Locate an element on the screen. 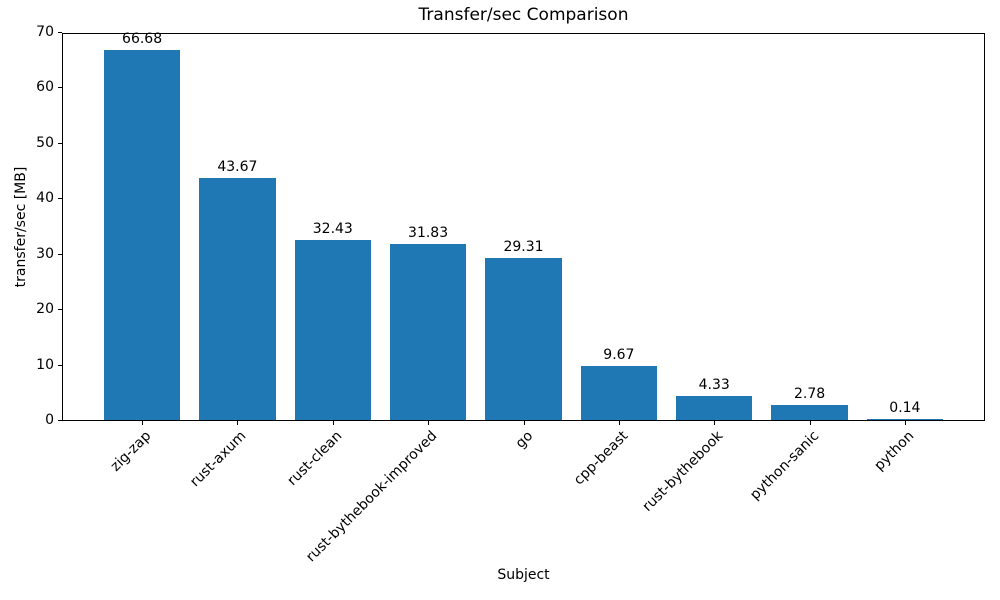 This screenshot has height=600, width=1000. y-tick-label: 70 is located at coordinates (45, 32).